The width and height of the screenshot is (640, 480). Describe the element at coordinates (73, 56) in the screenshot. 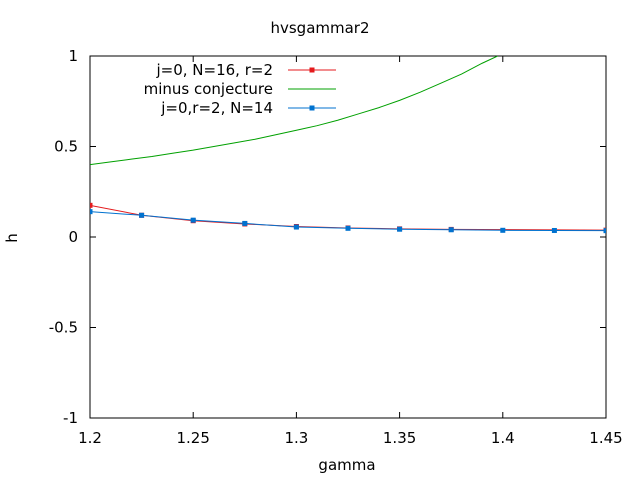

I see `y-tick-label: 1` at that location.